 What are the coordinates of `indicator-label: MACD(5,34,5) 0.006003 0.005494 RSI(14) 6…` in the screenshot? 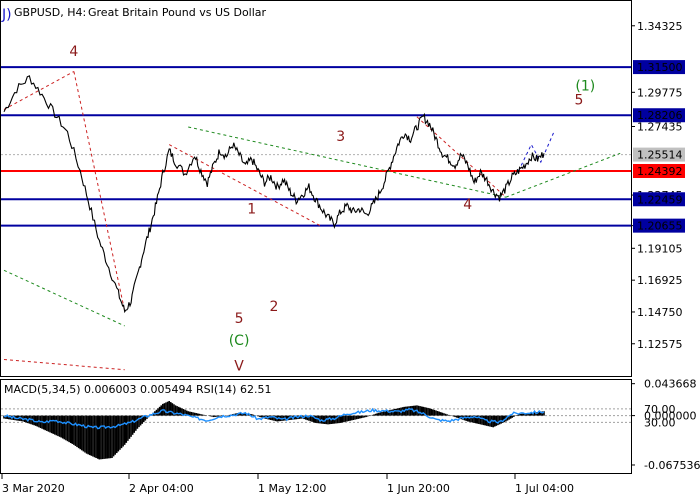 It's located at (137, 389).